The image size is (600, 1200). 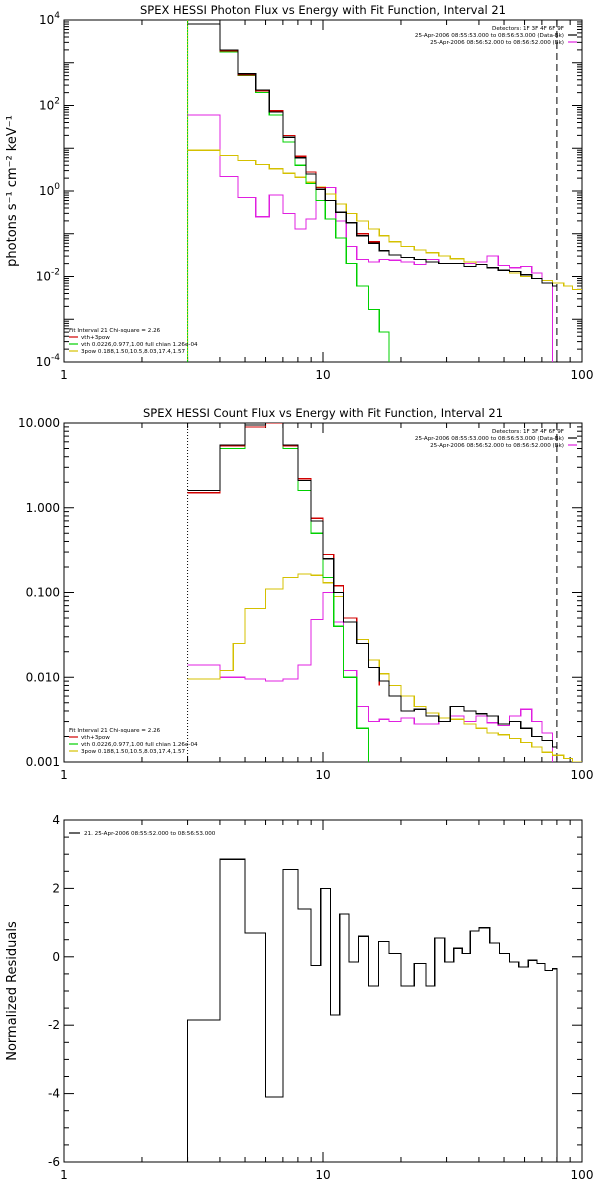 I want to click on y-tick-label: 10⁻², so click(x=48, y=276).